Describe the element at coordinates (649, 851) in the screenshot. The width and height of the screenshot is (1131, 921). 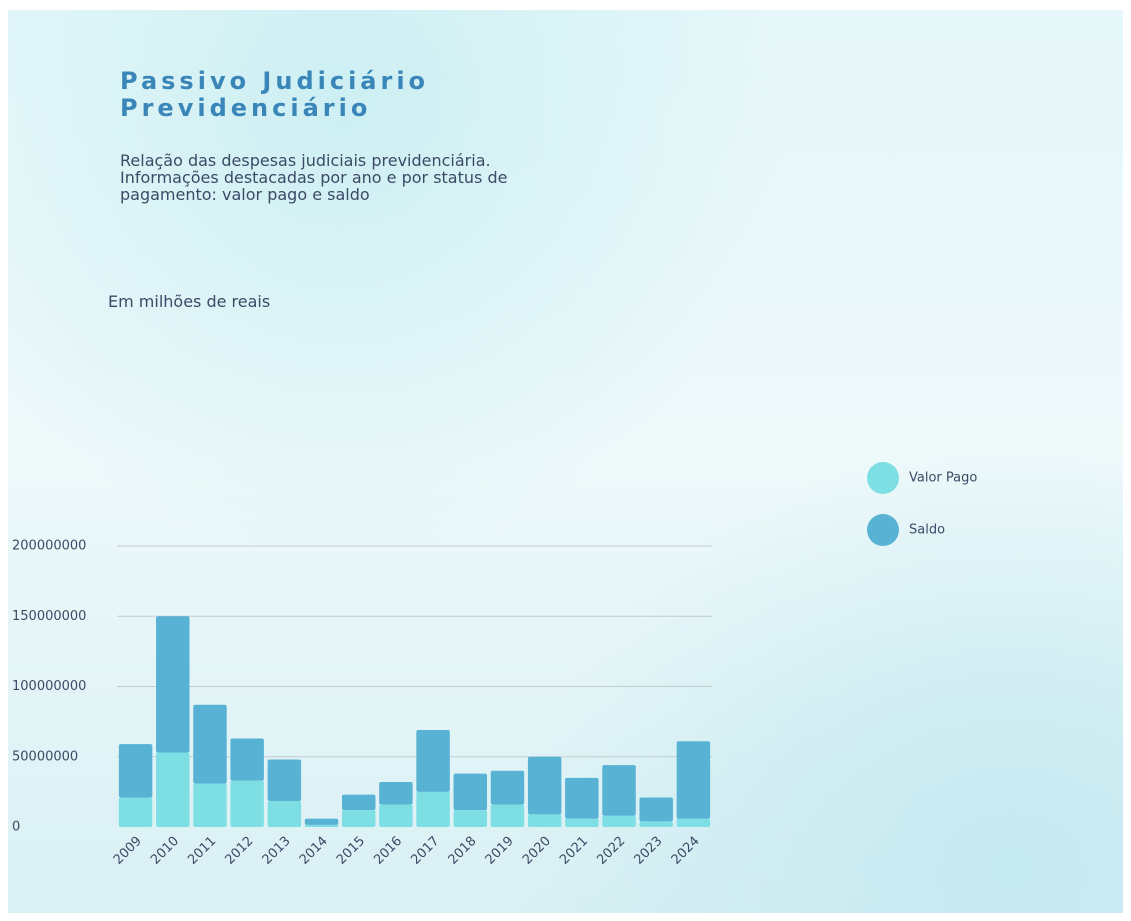
I see `x-tick-label: 2023` at that location.